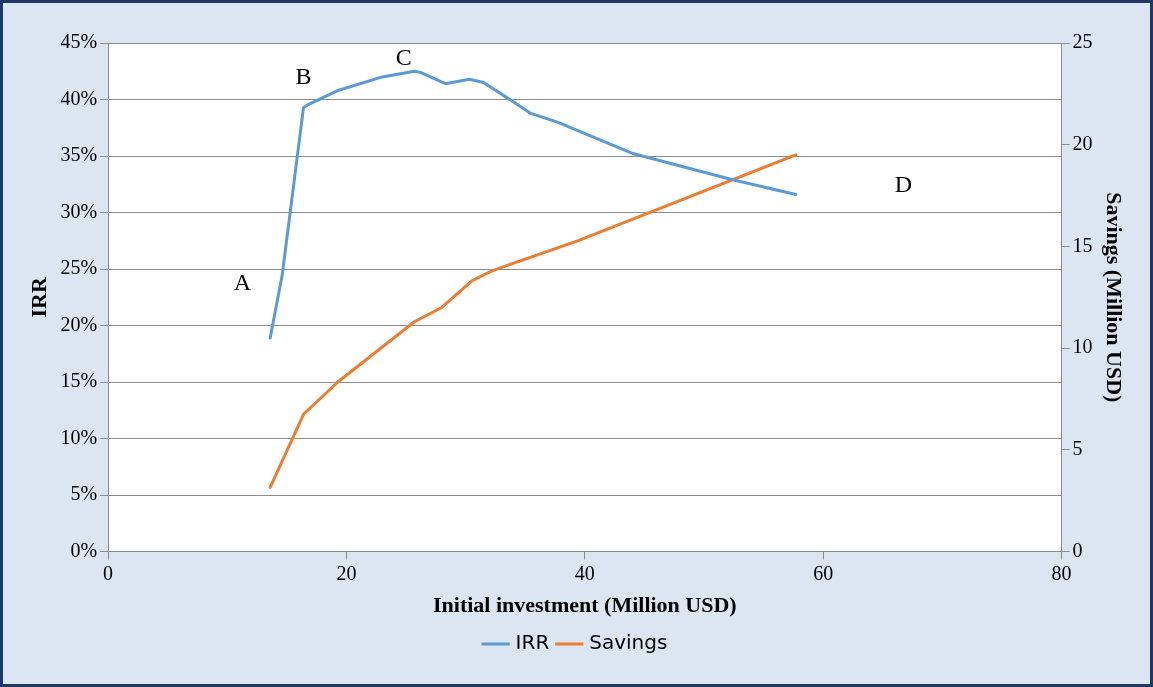 This screenshot has width=1153, height=687. Describe the element at coordinates (84, 493) in the screenshot. I see `y-tick-label: 5%` at that location.